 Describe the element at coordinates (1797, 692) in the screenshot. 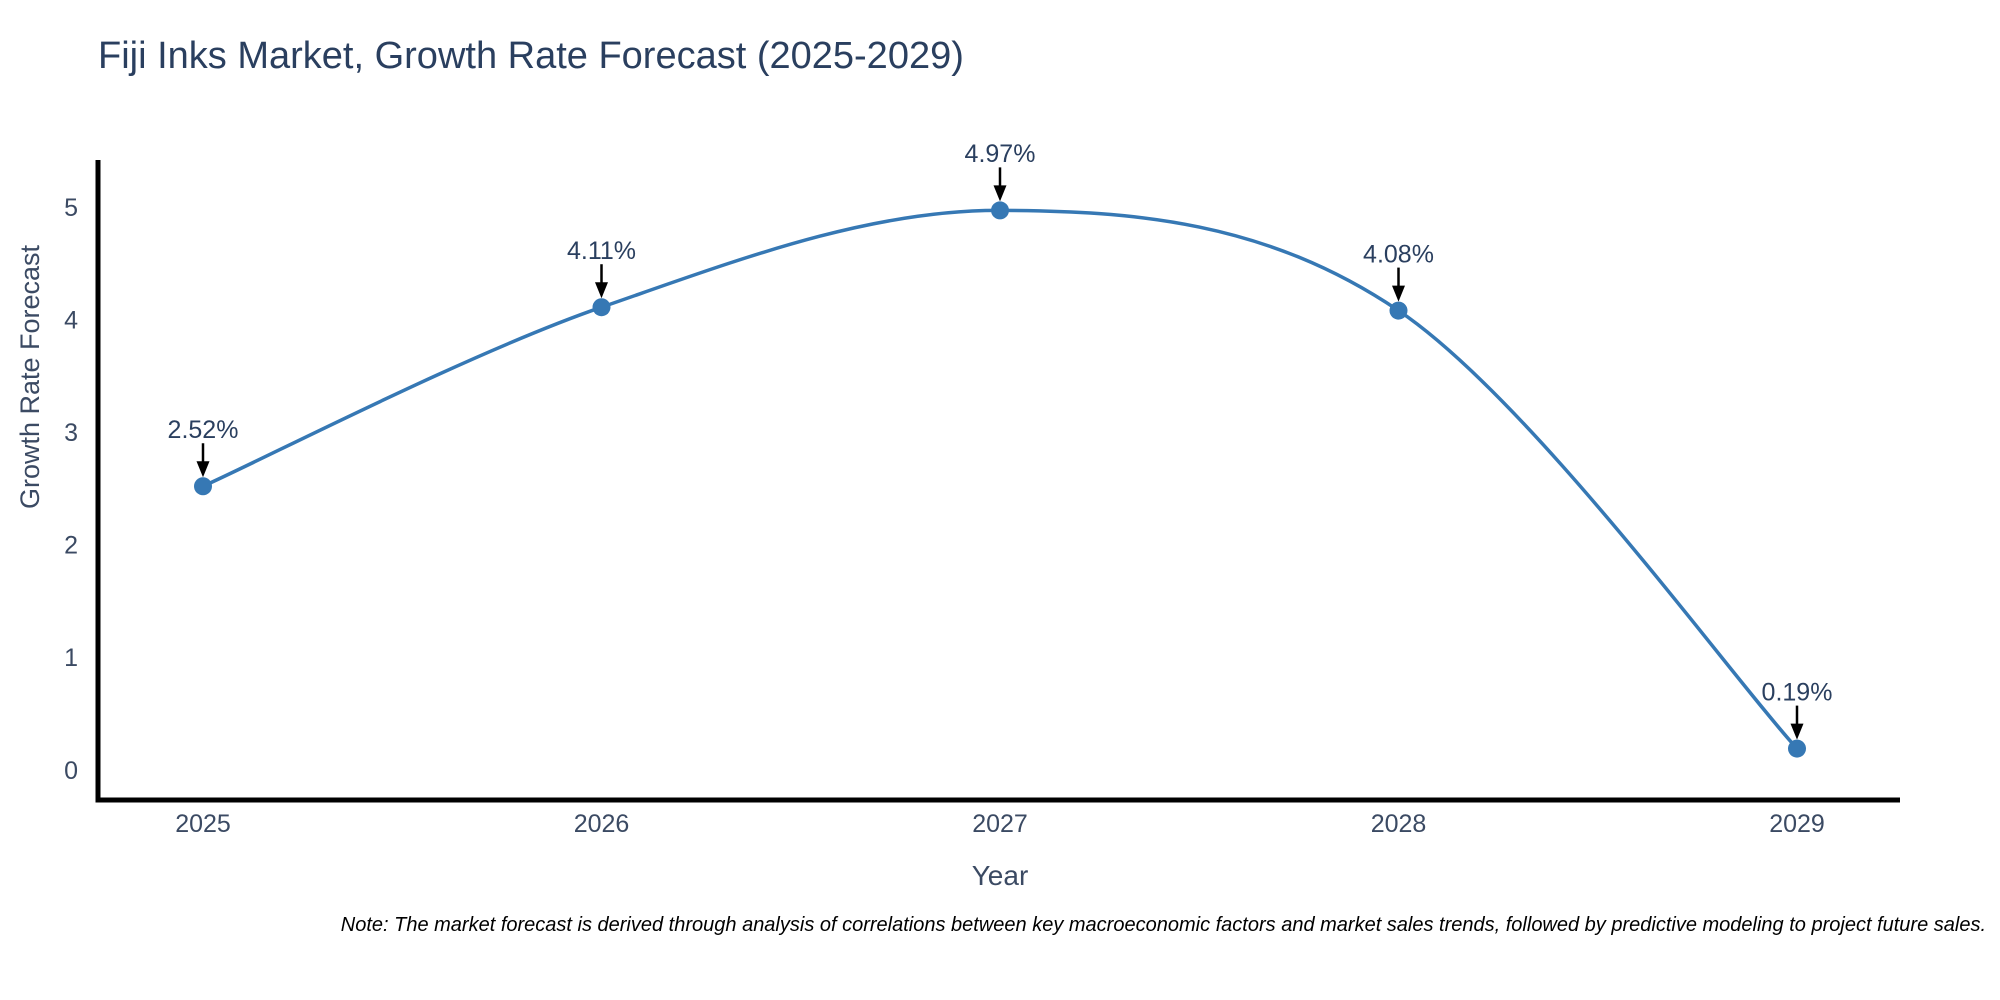

I see `annotation-label: 0.19%` at that location.